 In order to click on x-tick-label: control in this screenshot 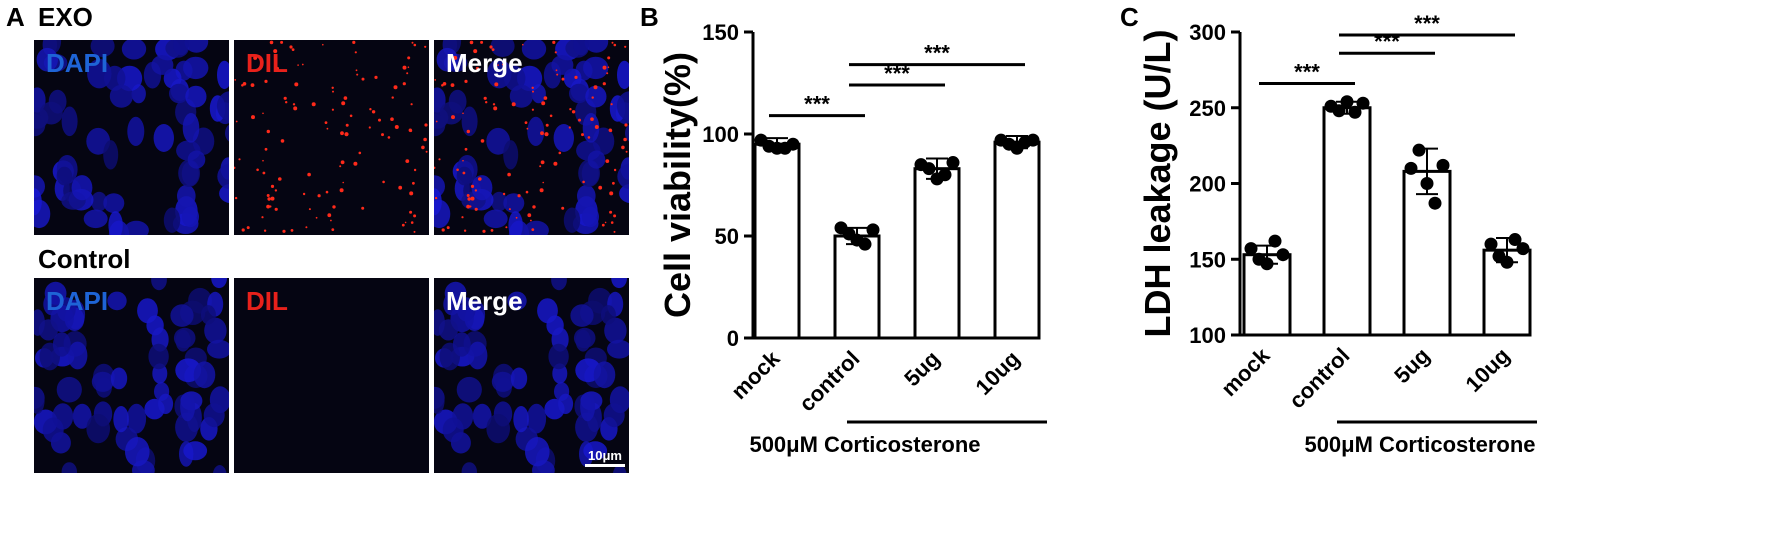, I will do `click(829, 381)`.